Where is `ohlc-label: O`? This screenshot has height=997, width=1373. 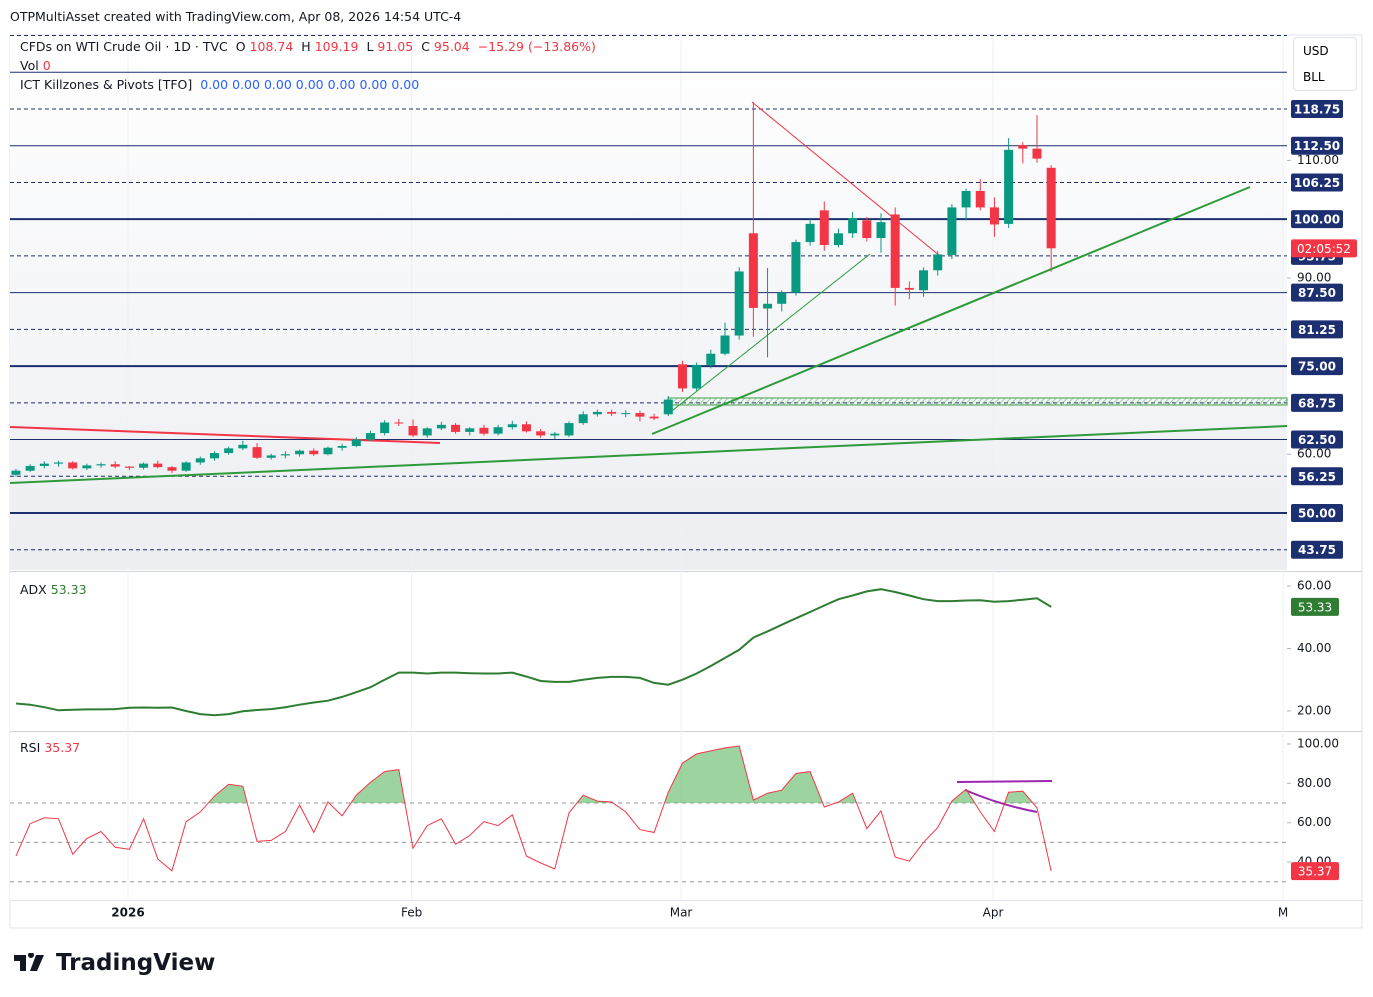
ohlc-label: O is located at coordinates (240, 46).